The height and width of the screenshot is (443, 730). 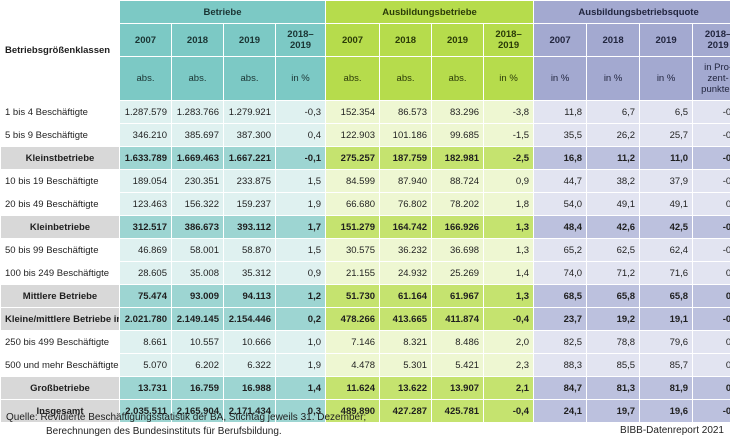 What do you see at coordinates (458, 273) in the screenshot?
I see `table-cell: 25.269` at bounding box center [458, 273].